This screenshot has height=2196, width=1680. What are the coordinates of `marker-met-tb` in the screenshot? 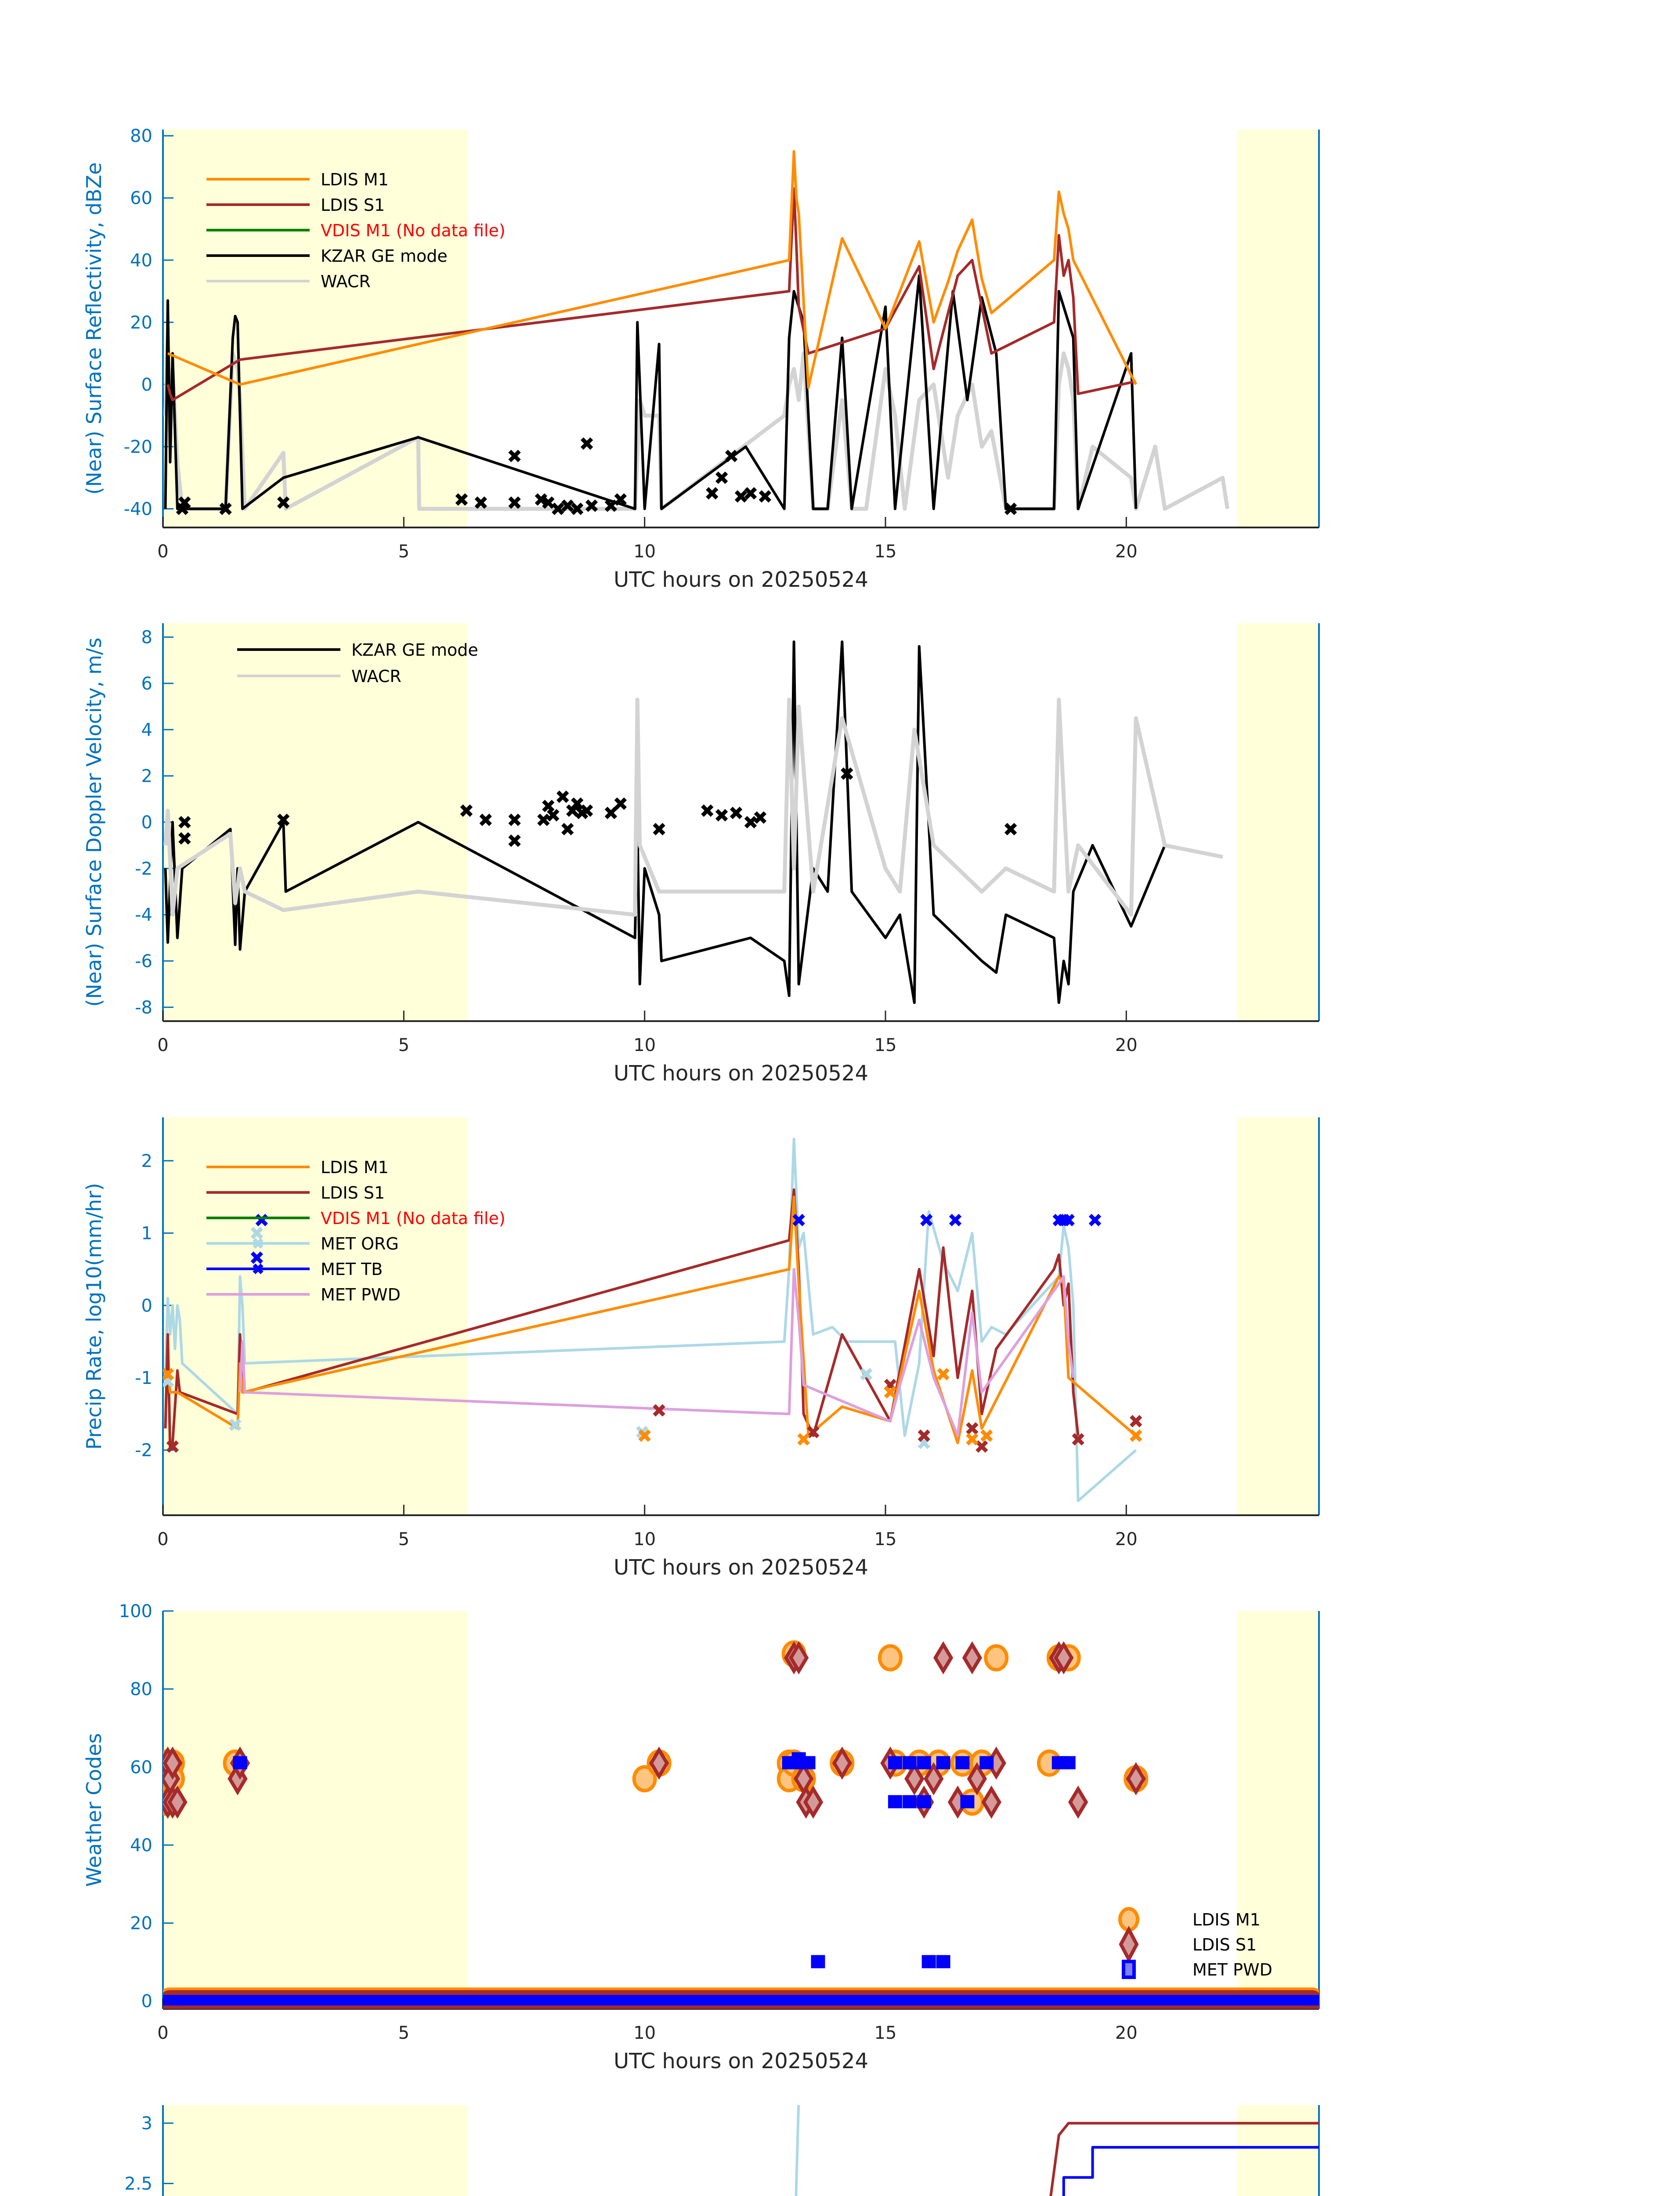 It's located at (1095, 1220).